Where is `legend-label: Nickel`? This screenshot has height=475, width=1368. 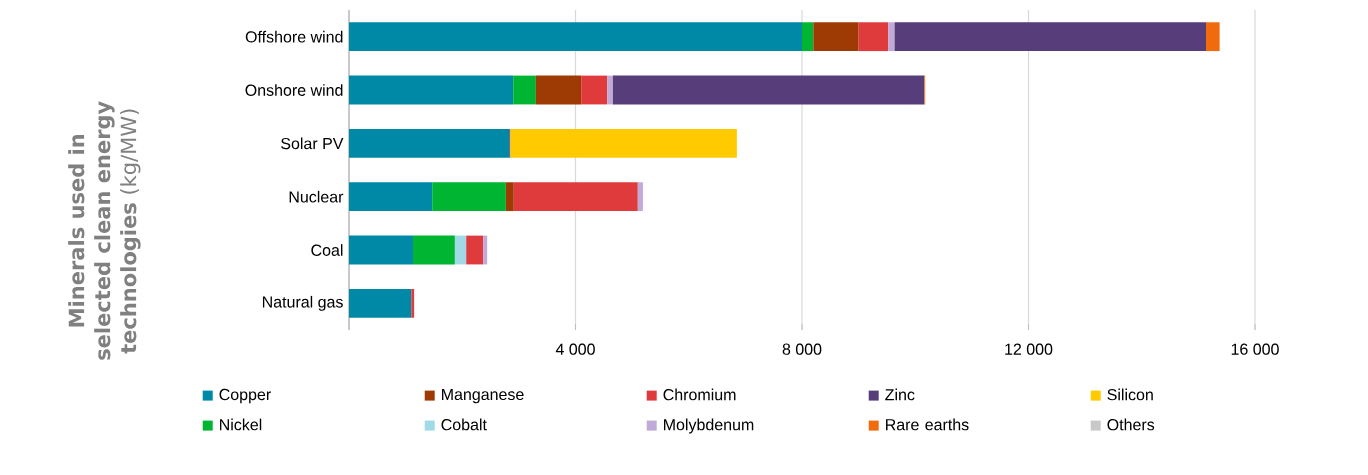
legend-label: Nickel is located at coordinates (241, 424).